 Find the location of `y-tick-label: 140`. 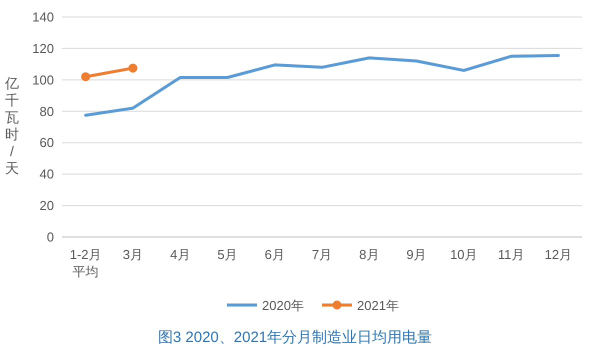

y-tick-label: 140 is located at coordinates (43, 17).